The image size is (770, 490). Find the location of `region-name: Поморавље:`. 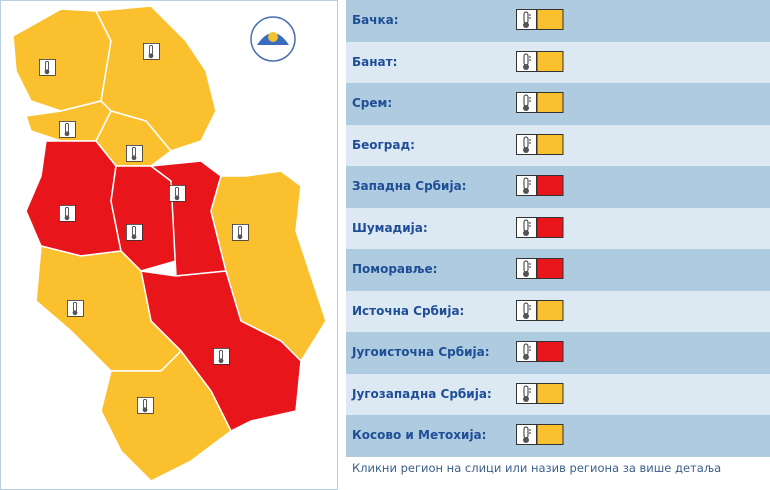

region-name: Поморавље: is located at coordinates (395, 269).